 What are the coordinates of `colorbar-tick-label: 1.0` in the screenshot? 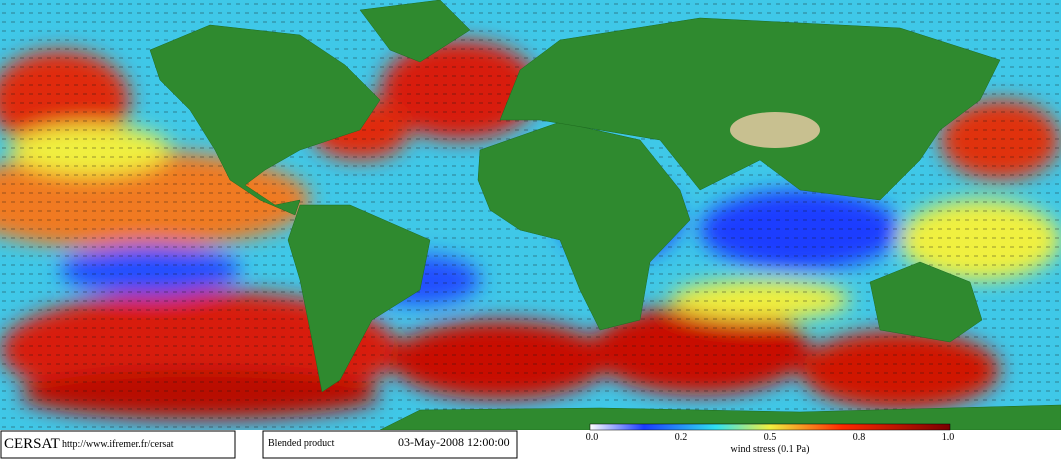 It's located at (948, 437).